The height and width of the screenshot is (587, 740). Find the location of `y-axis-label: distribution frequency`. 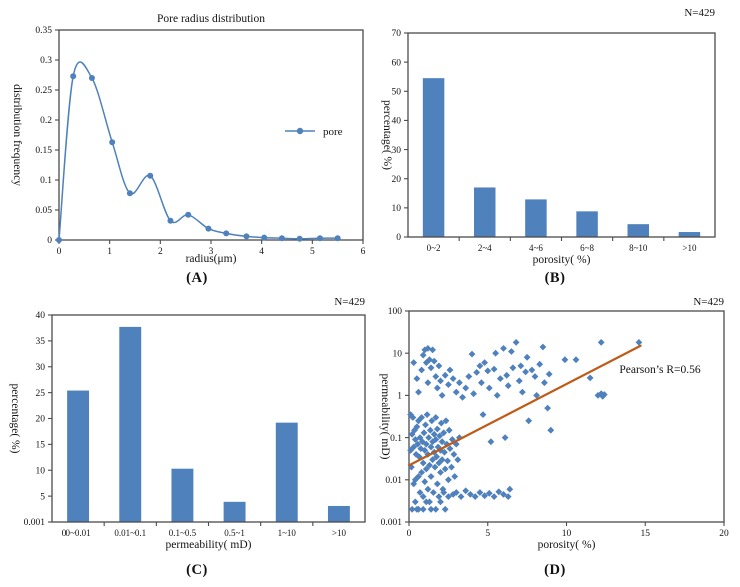

y-axis-label: distribution frequency is located at coordinates (17, 135).